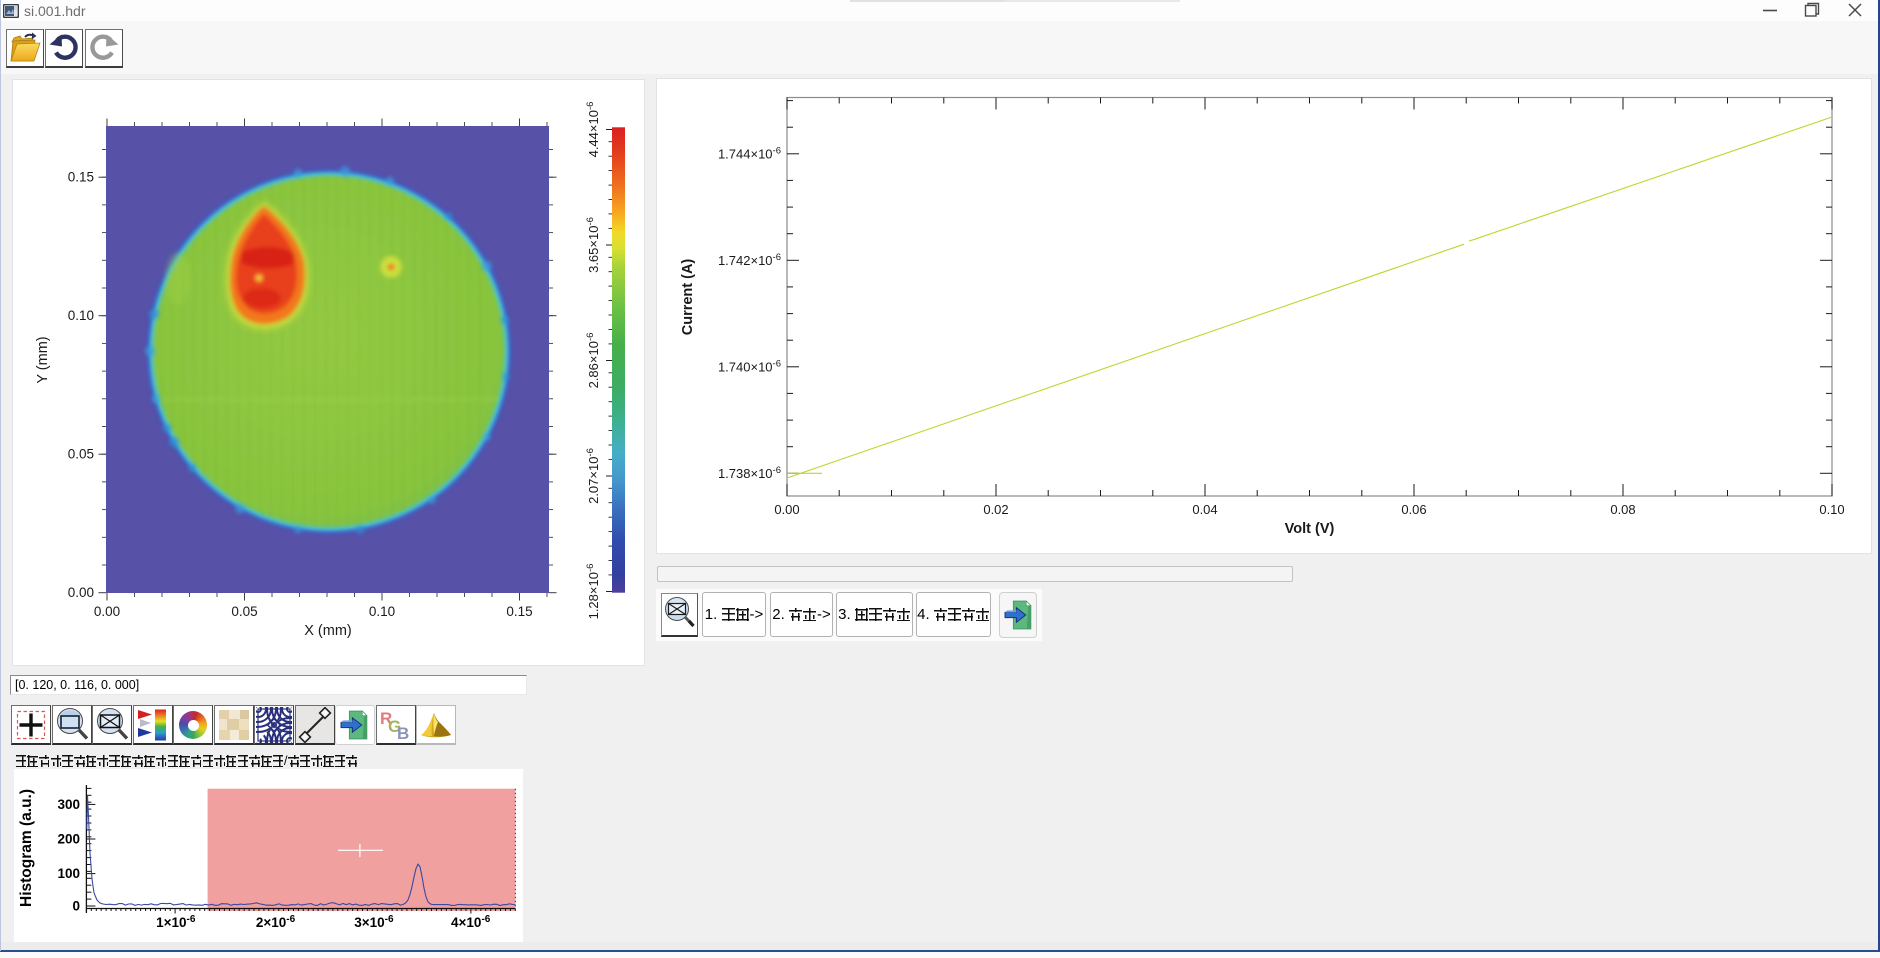  Describe the element at coordinates (1413, 509) in the screenshot. I see `svg-text: 0.06` at that location.